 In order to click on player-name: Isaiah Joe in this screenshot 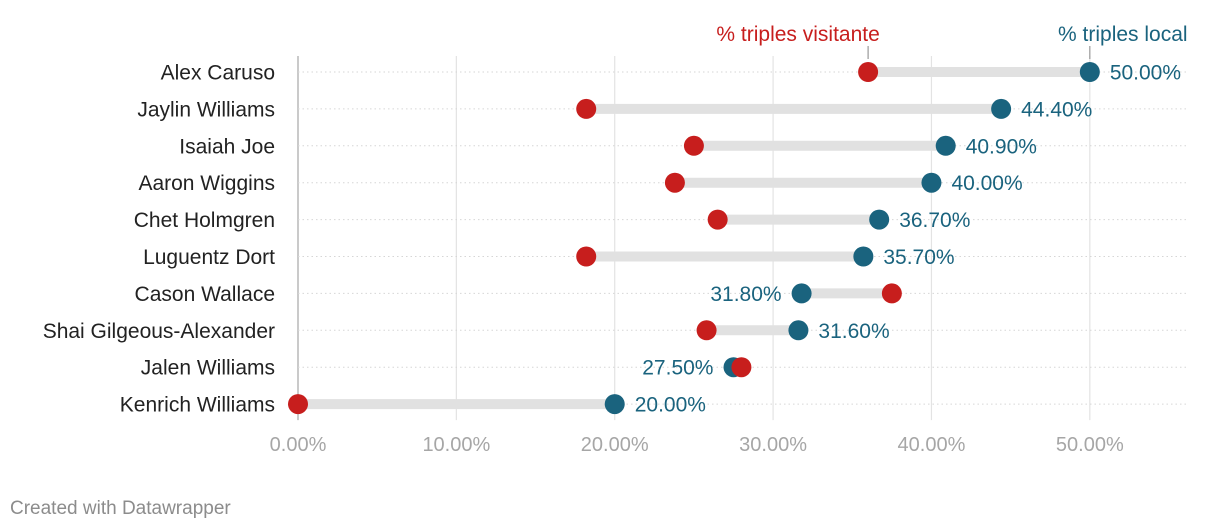, I will do `click(227, 146)`.